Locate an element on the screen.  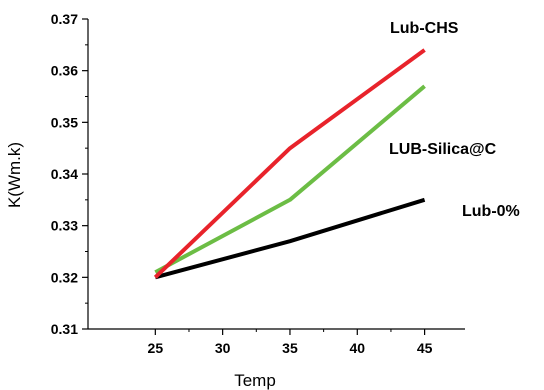
y-tick-label: 0.31 is located at coordinates (64, 329).